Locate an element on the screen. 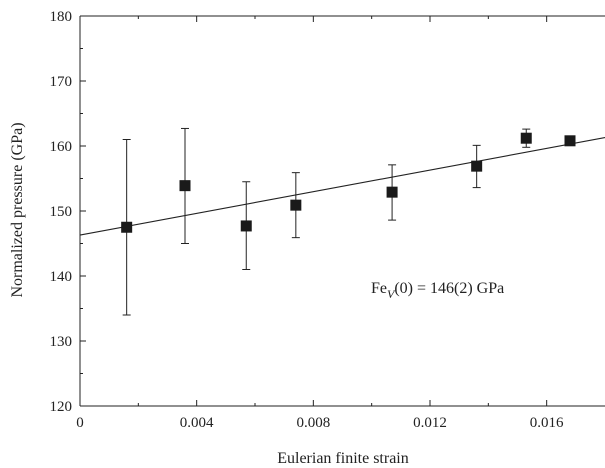  y-tick-label: 120 is located at coordinates (61, 407).